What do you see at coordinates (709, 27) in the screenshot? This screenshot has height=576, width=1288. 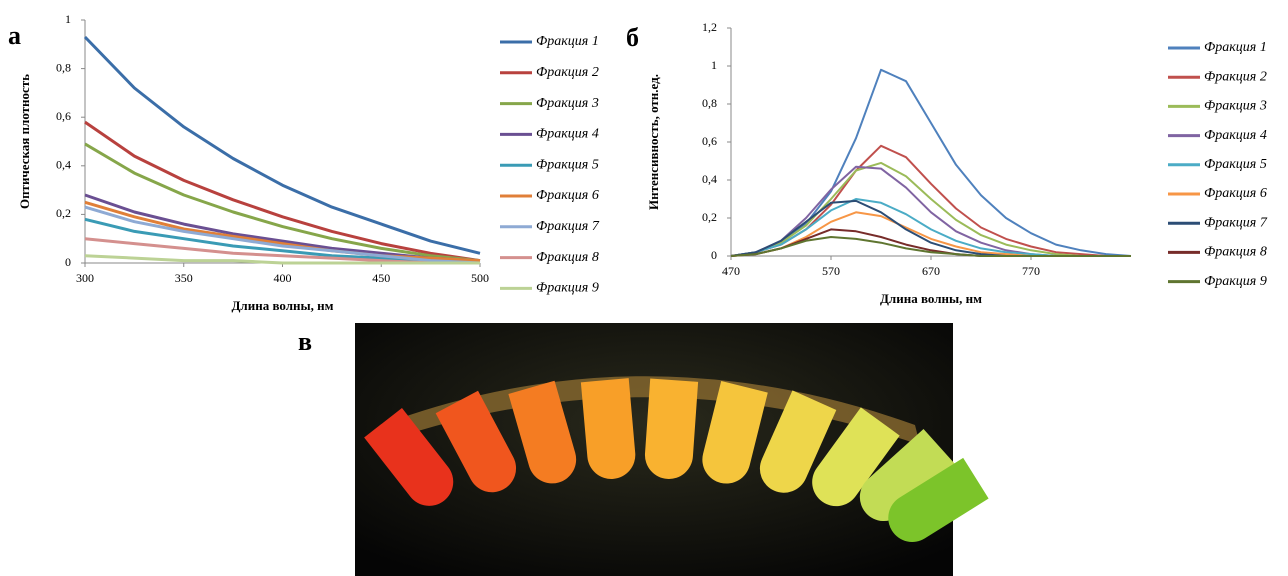 I see `y-tick-label: 1,2` at bounding box center [709, 27].